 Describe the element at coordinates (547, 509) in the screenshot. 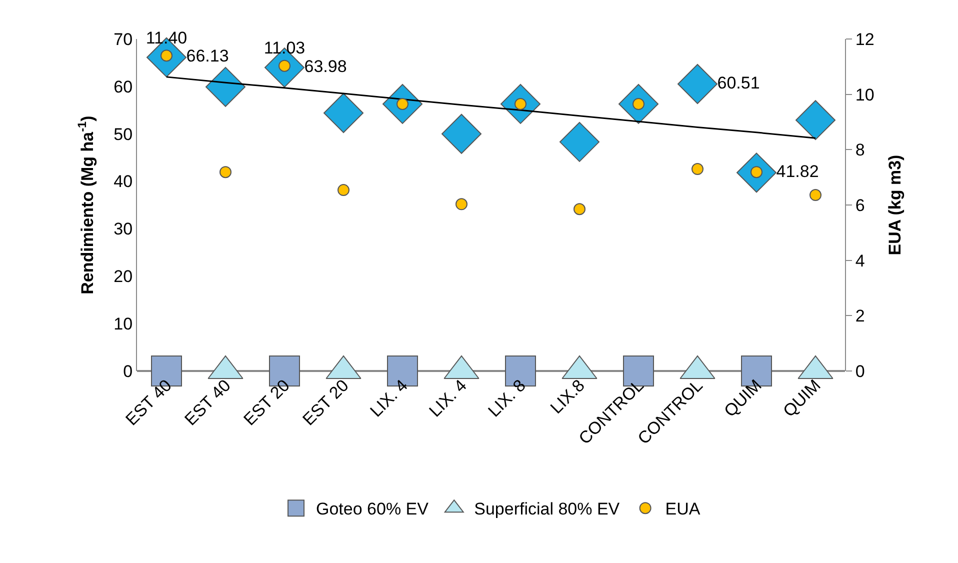

I see `legend-label: Superficial 80% EV` at that location.